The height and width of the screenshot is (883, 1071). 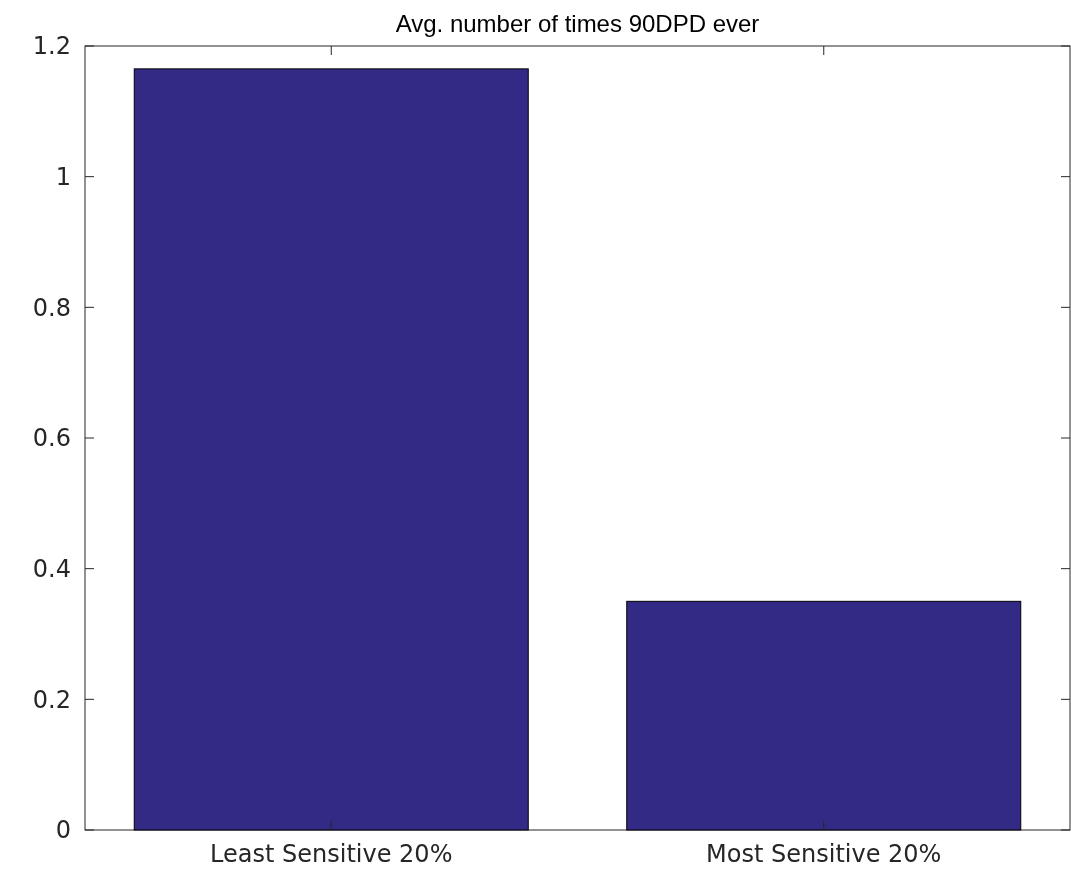 I want to click on y-tick-label: 0.6, so click(x=51, y=438).